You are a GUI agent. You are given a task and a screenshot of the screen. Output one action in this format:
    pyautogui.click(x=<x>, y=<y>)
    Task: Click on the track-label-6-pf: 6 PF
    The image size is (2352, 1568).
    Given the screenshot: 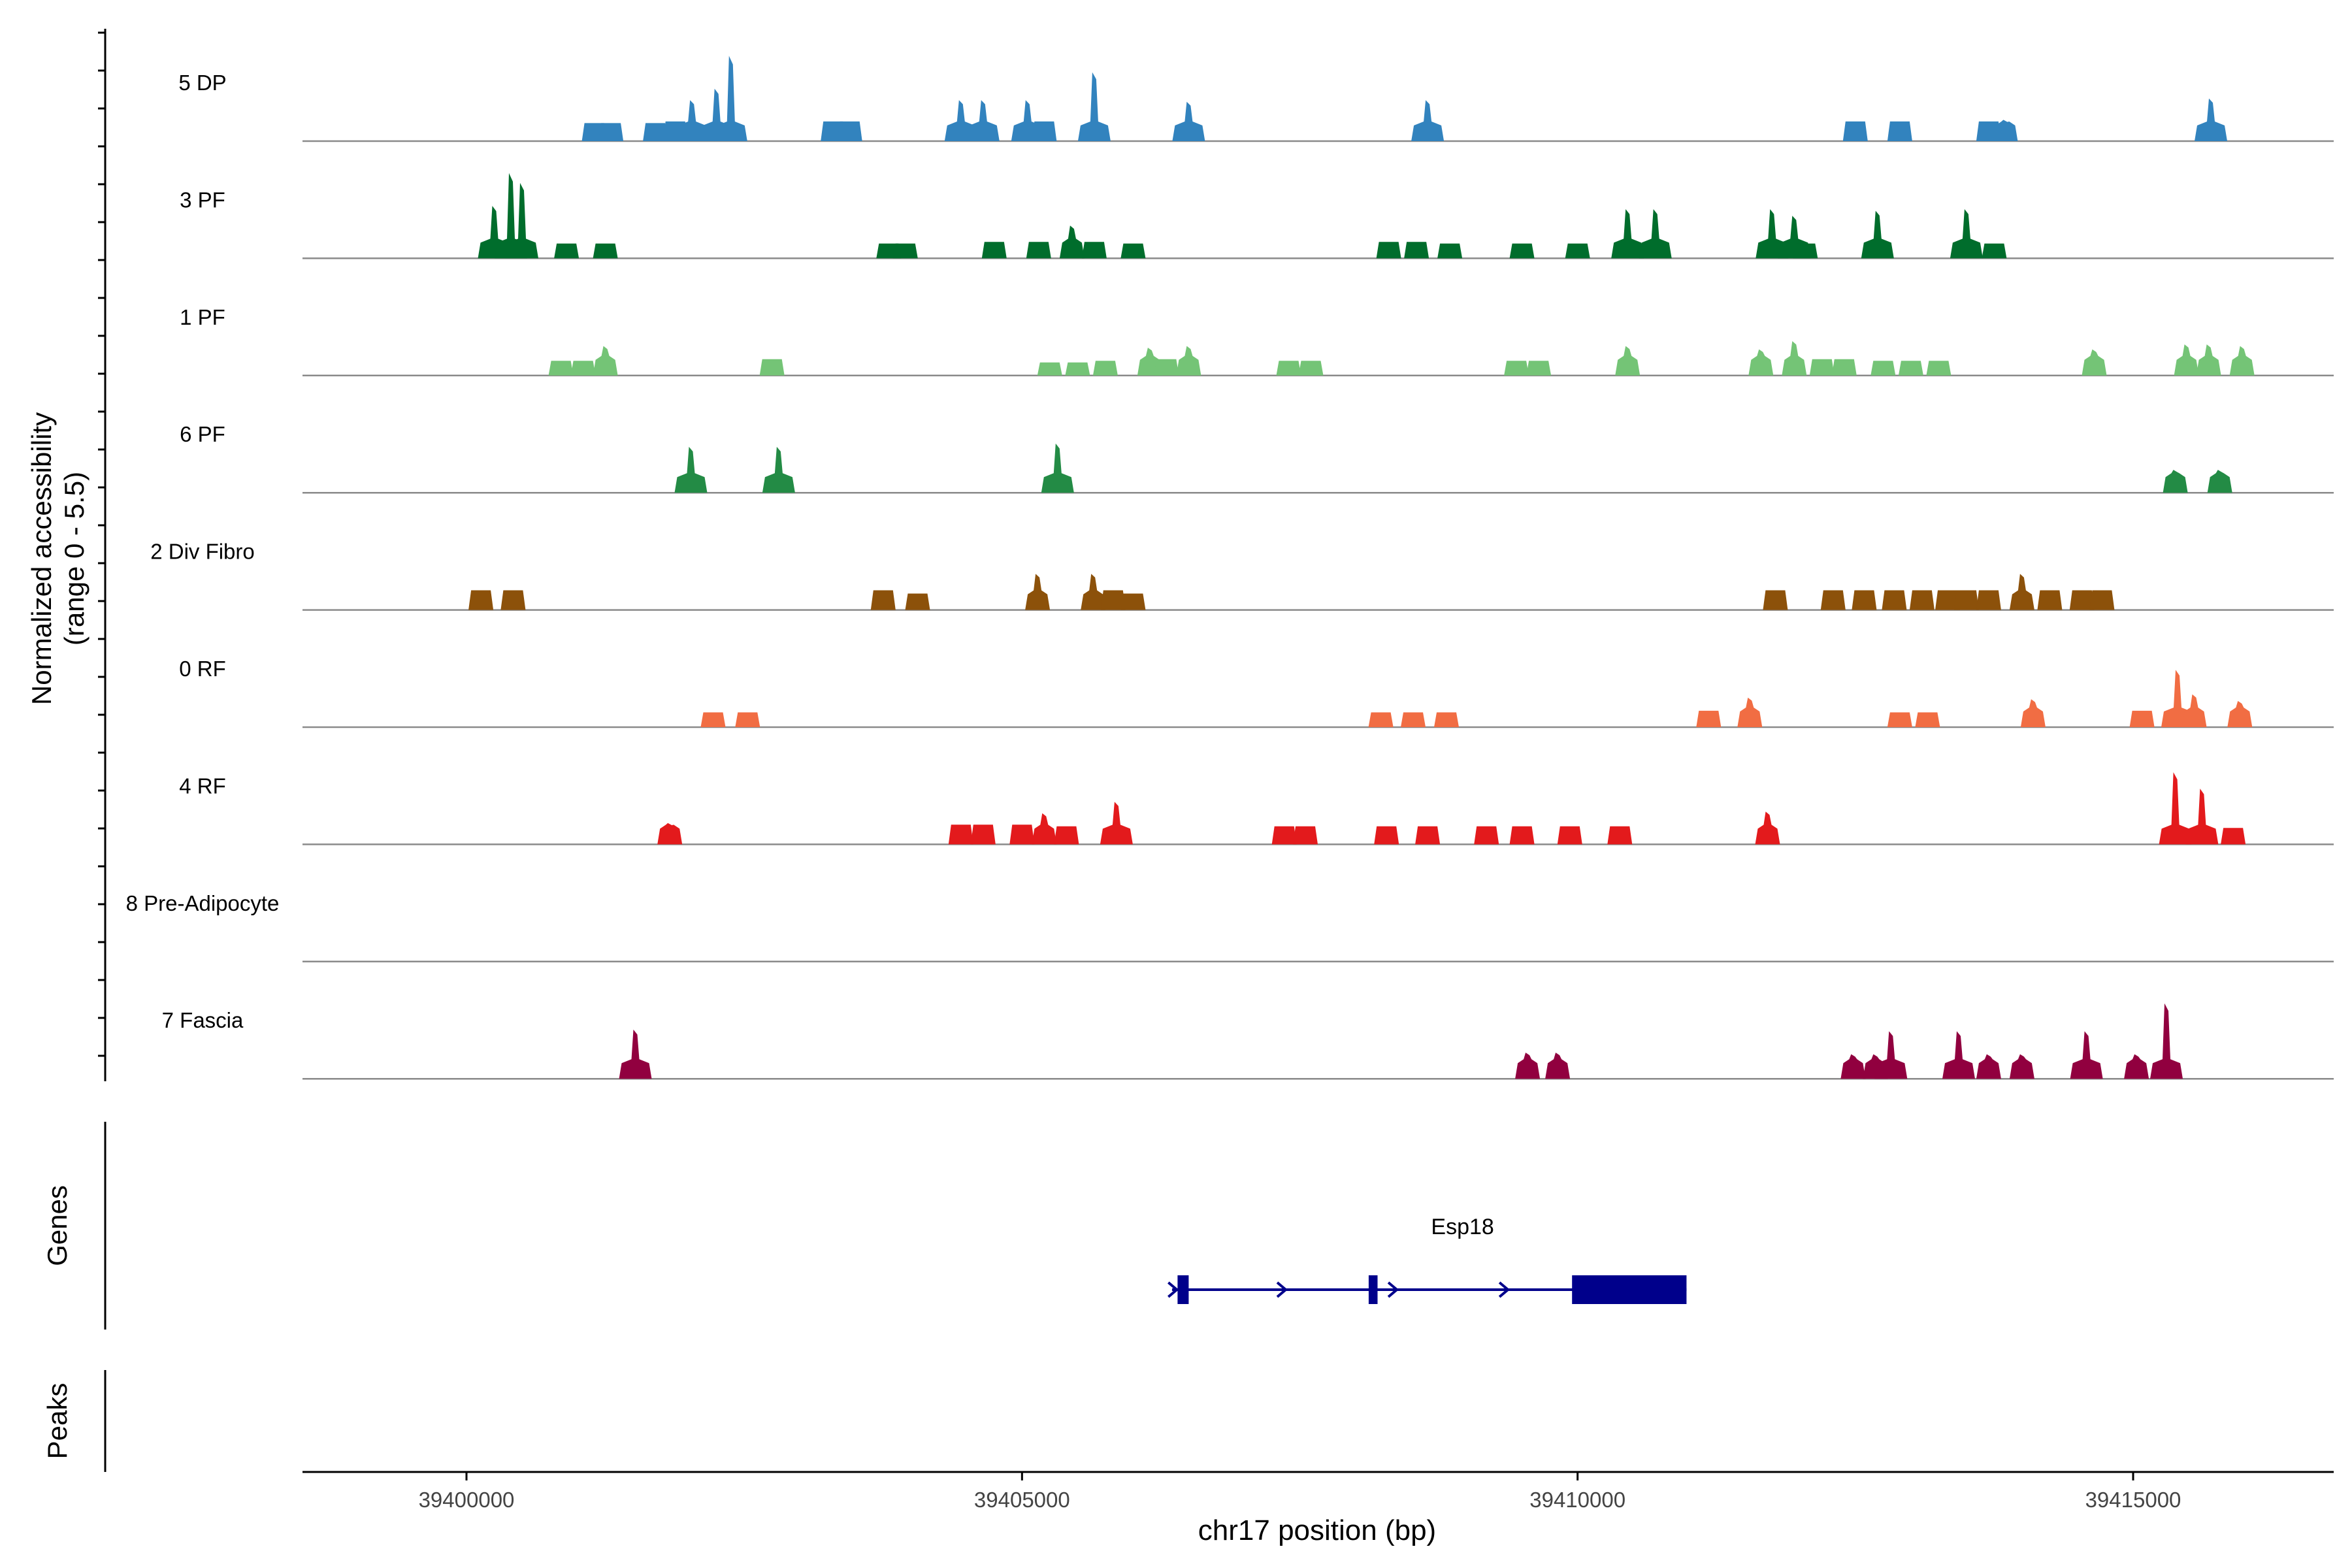 What is the action you would take?
    pyautogui.click(x=202, y=434)
    